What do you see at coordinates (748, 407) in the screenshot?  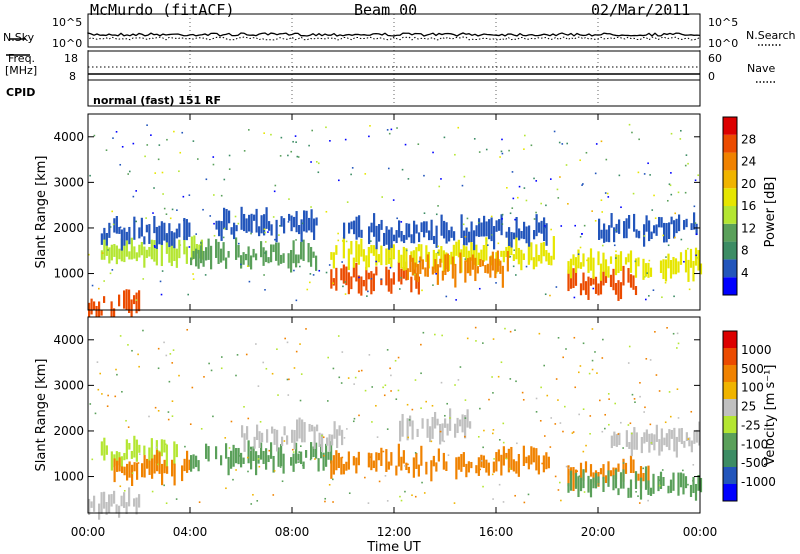 I see `velocity-colorbar-tick: 25` at bounding box center [748, 407].